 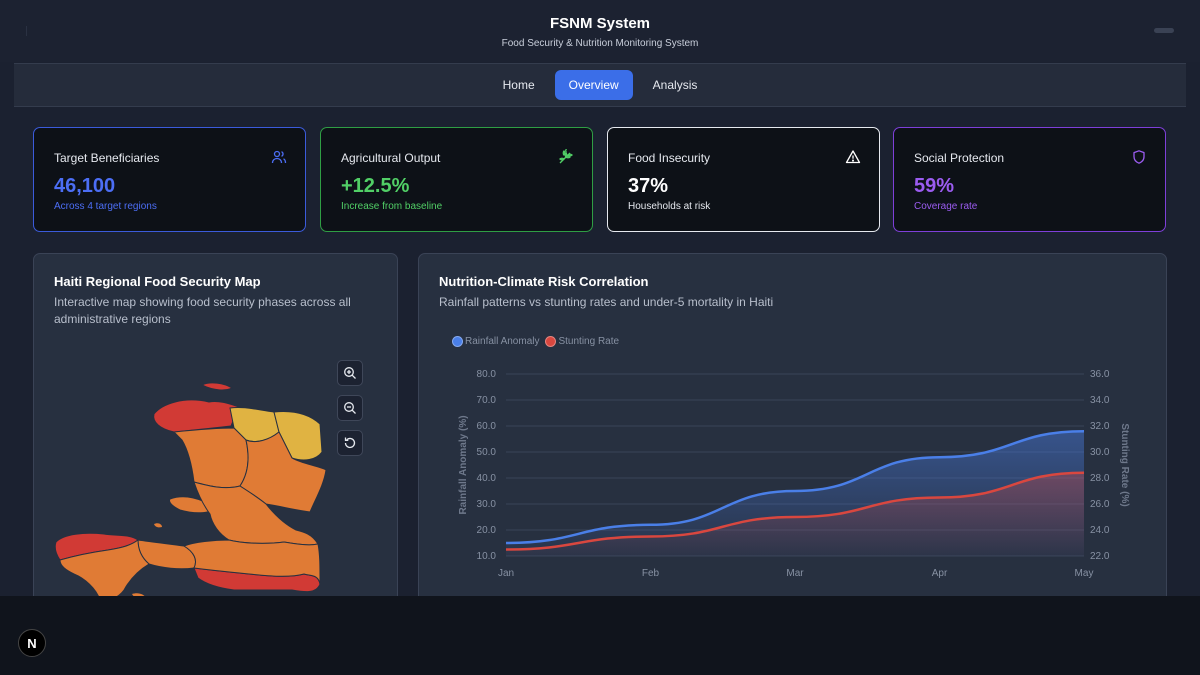 What do you see at coordinates (1100, 504) in the screenshot?
I see `y-right-tick-label: 26.0` at bounding box center [1100, 504].